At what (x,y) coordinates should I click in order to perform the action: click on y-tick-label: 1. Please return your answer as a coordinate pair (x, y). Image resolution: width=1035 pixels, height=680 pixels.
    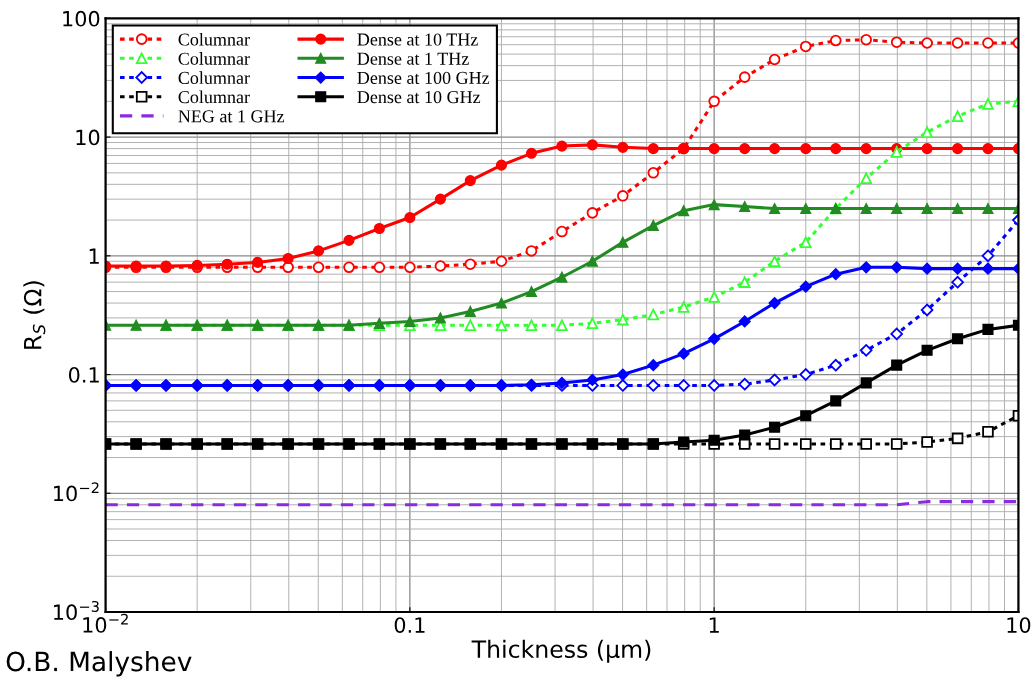
    Looking at the image, I should click on (94, 256).